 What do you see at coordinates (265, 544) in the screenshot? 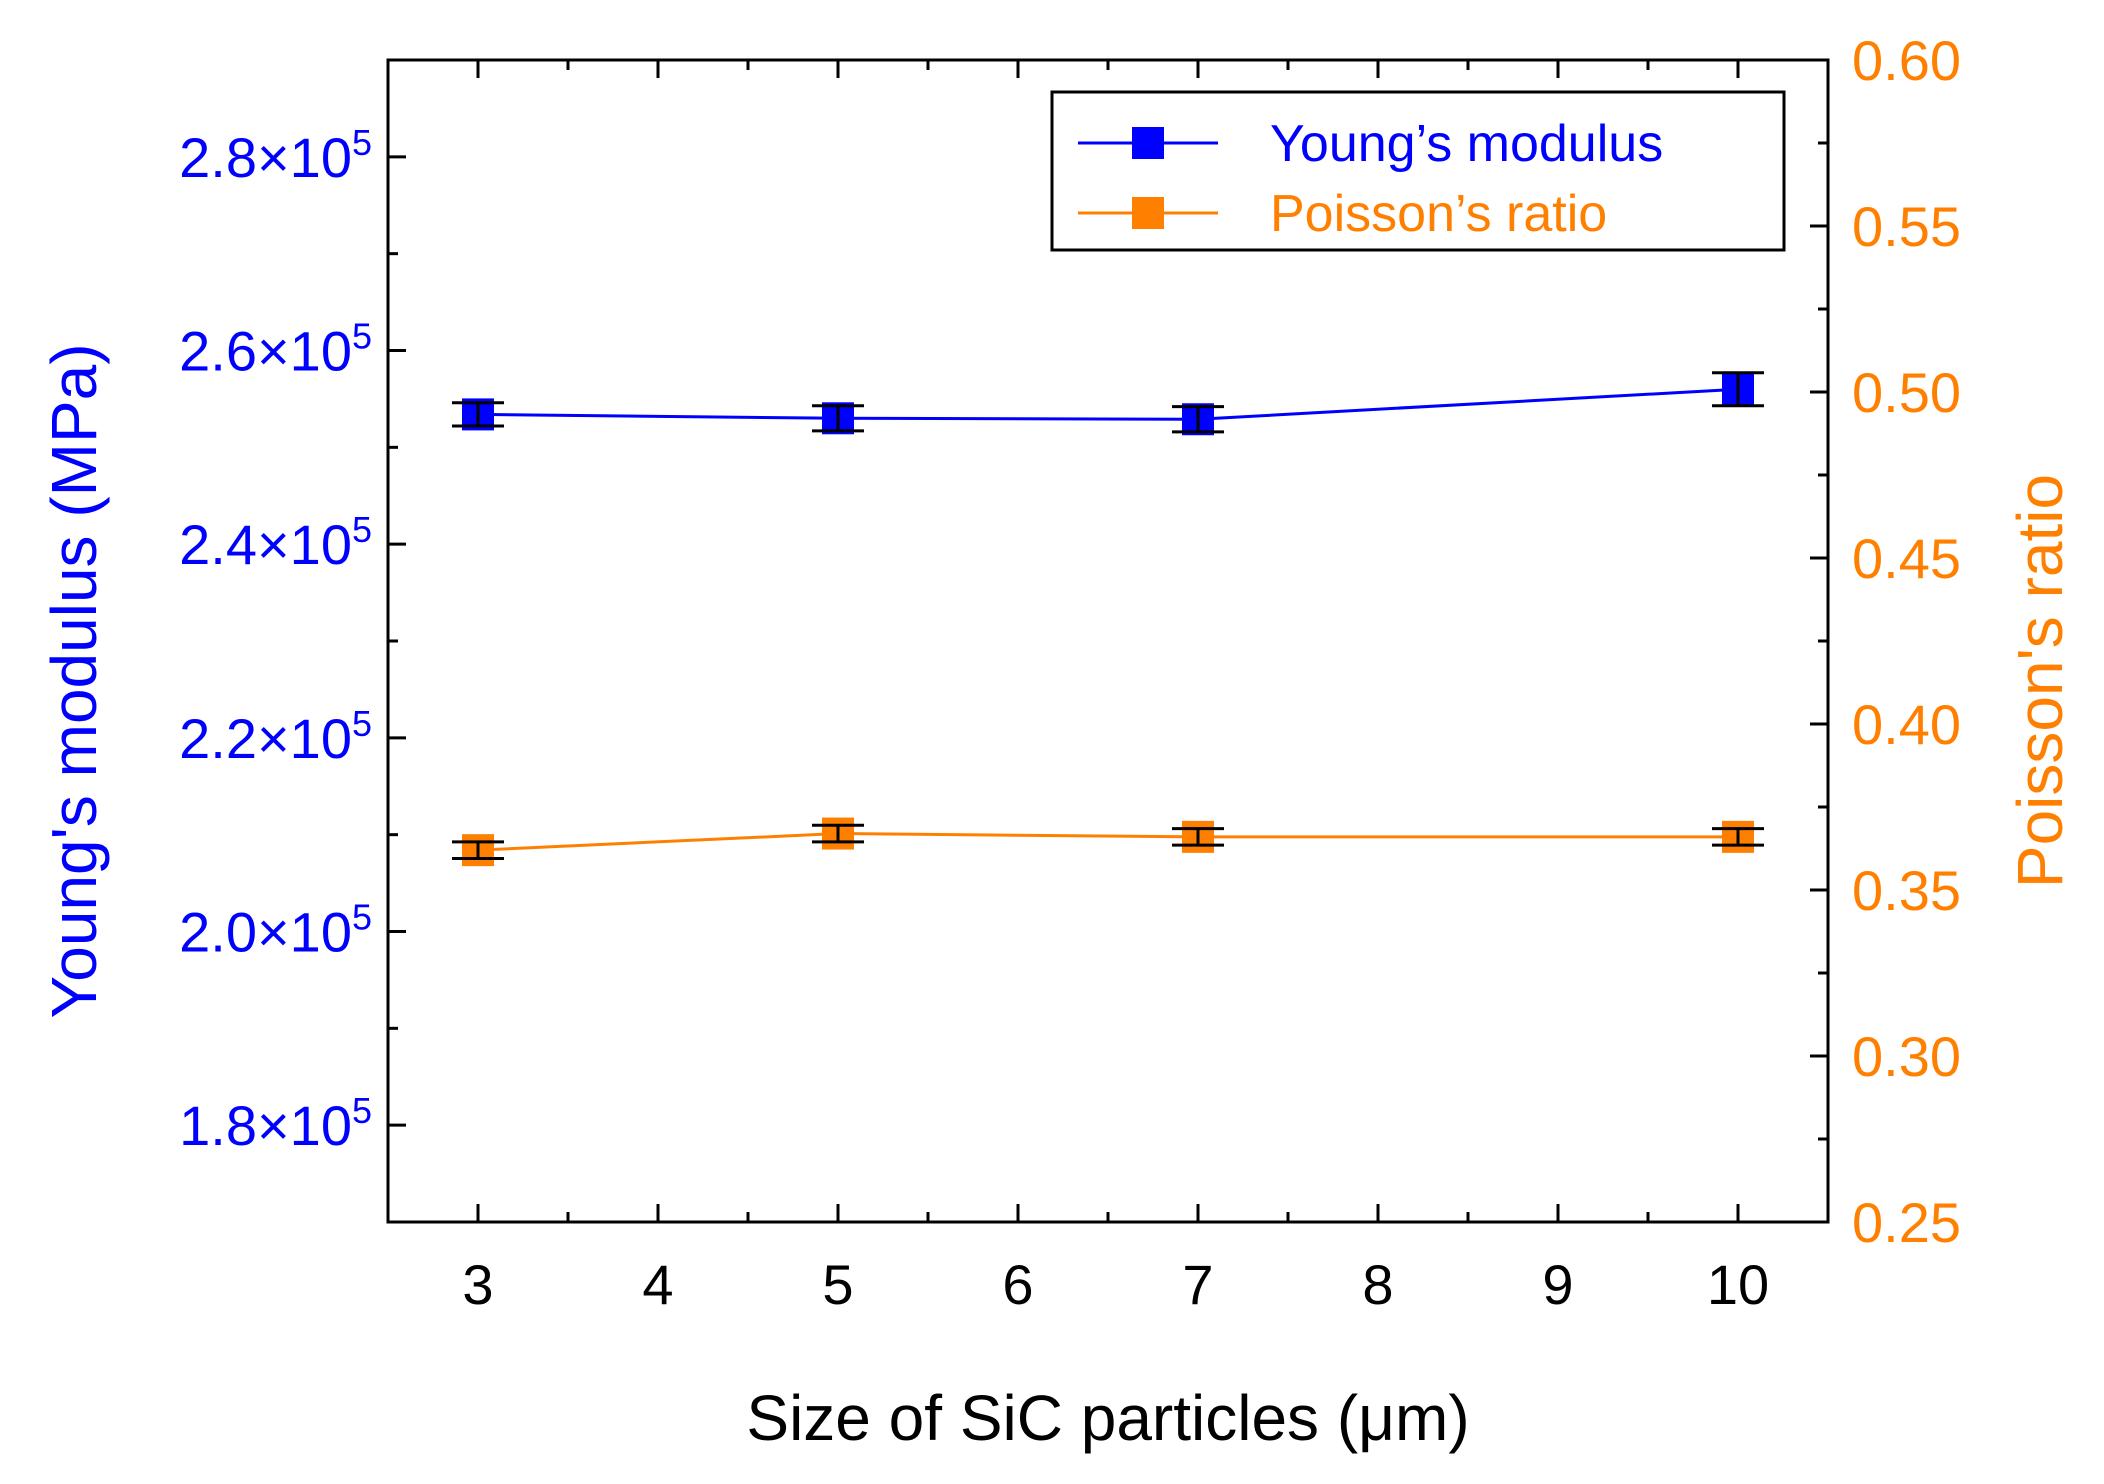
I see `tick-mantissa: 2.4×10` at bounding box center [265, 544].